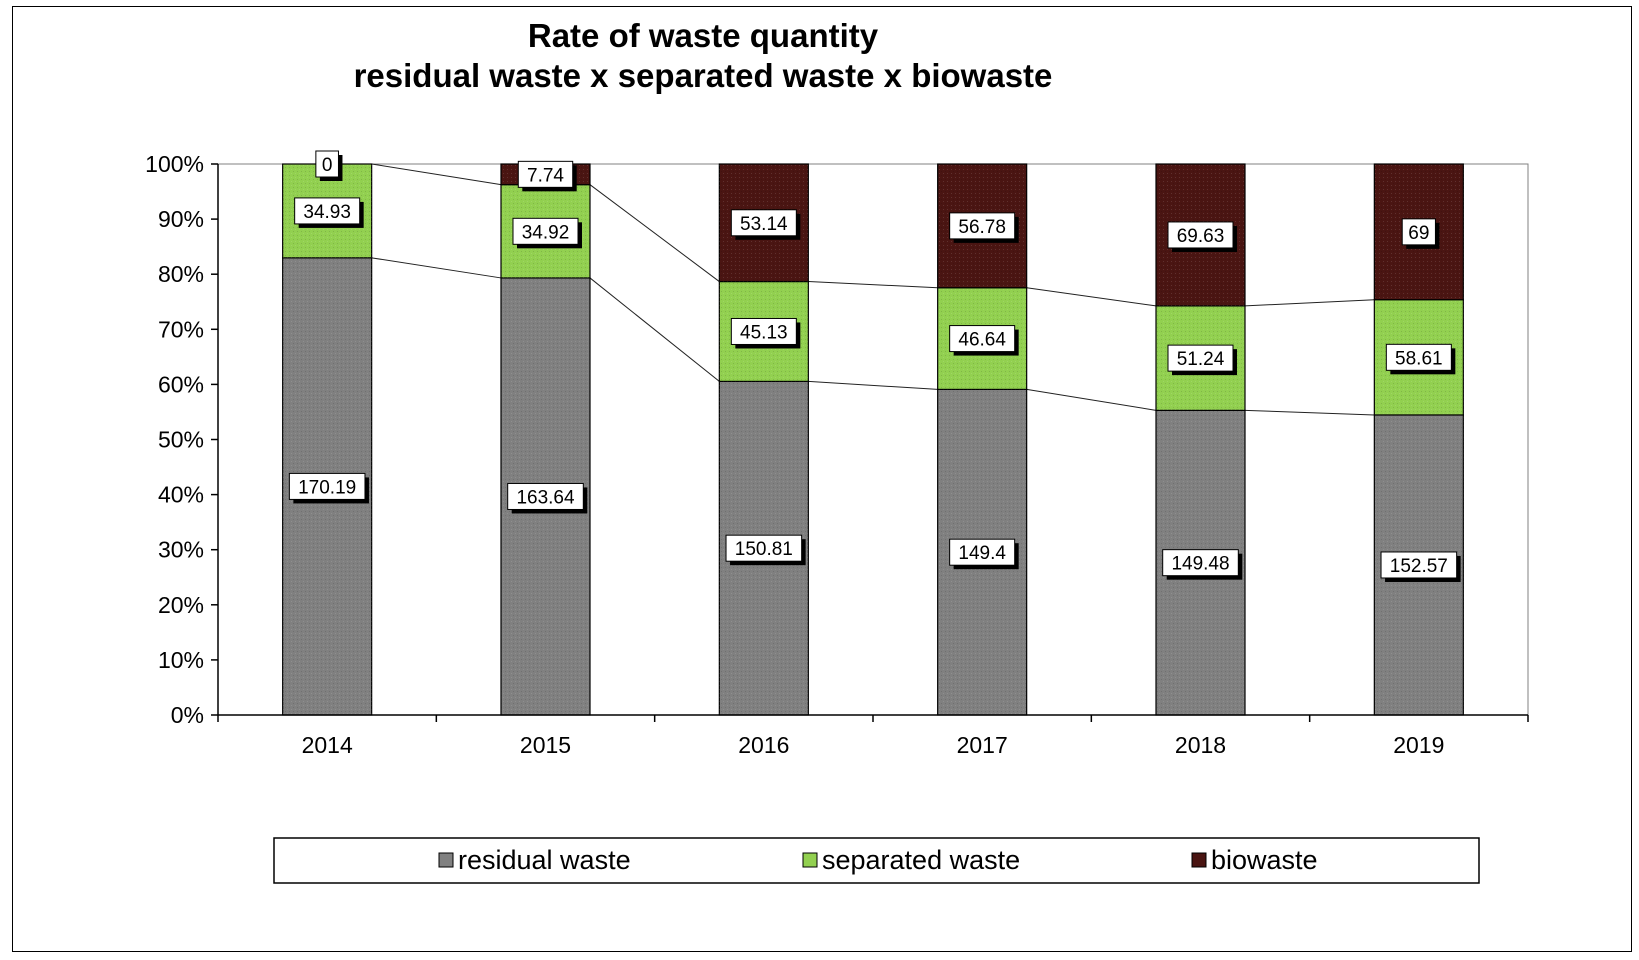 The width and height of the screenshot is (1639, 960). What do you see at coordinates (181, 495) in the screenshot?
I see `y-tick-label: 40%` at bounding box center [181, 495].